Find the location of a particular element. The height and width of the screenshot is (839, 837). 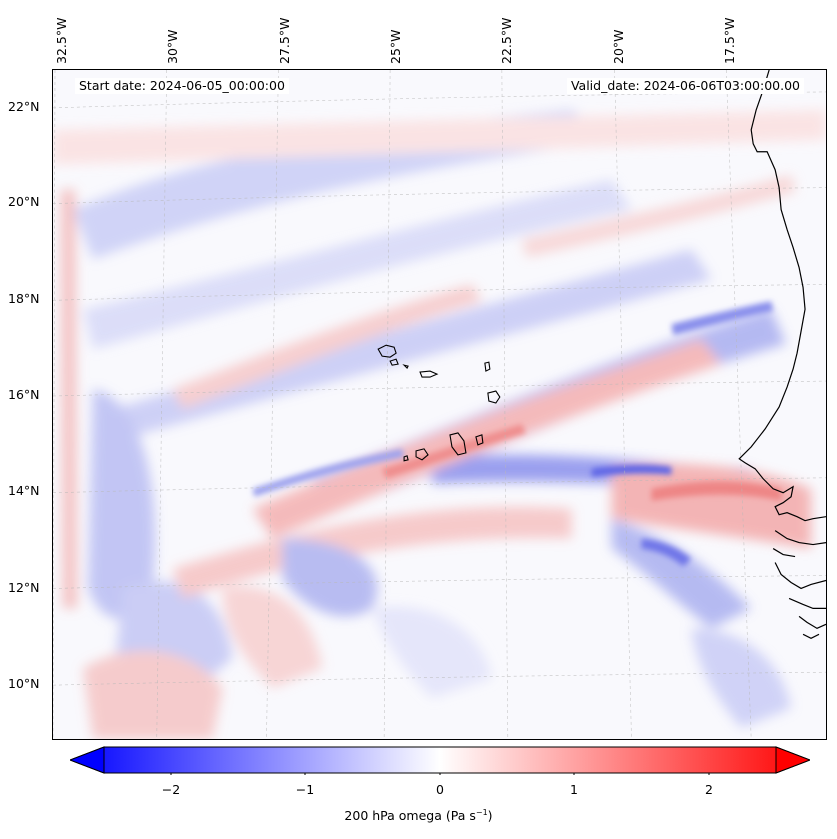

lon-label-30w: 30°W is located at coordinates (172, 46).